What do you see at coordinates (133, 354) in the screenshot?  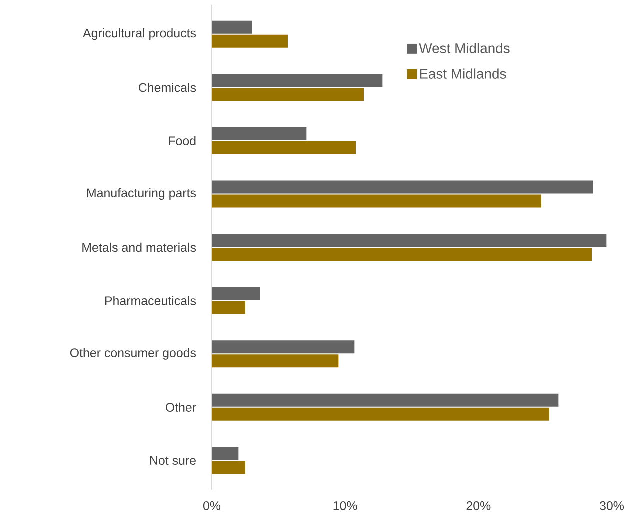 I see `y-tick-label: Other consumer goods` at bounding box center [133, 354].